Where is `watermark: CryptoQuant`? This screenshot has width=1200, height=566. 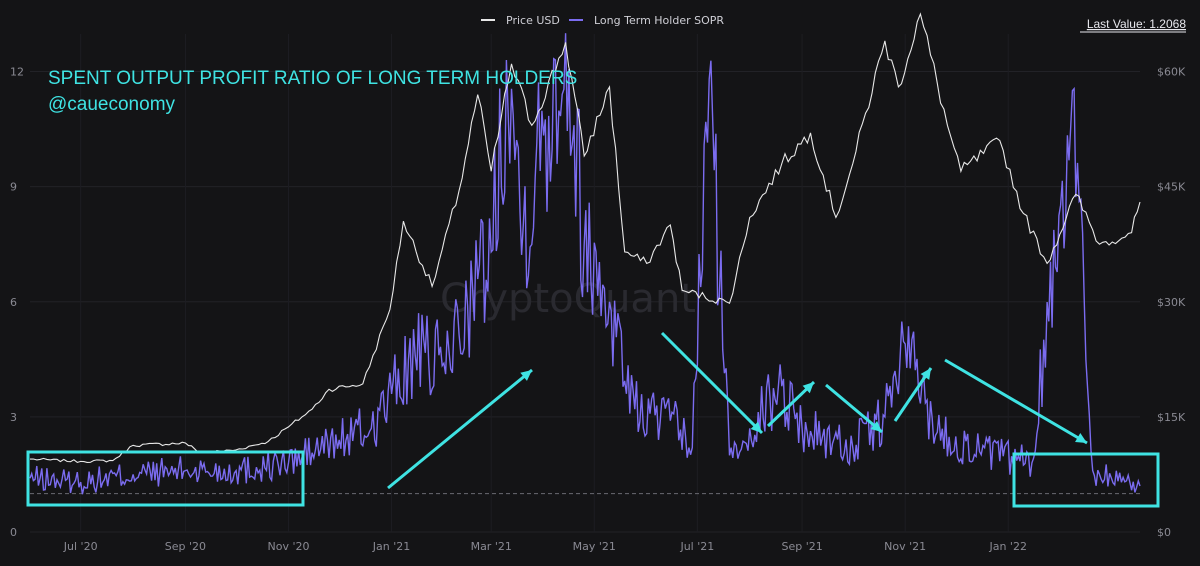 watermark: CryptoQuant is located at coordinates (568, 299).